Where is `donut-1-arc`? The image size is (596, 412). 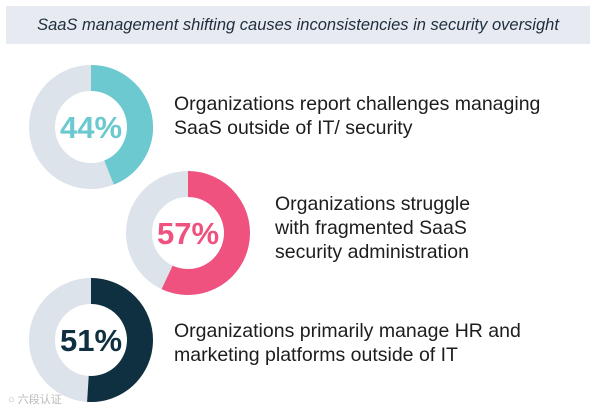 donut-1-arc is located at coordinates (121, 125).